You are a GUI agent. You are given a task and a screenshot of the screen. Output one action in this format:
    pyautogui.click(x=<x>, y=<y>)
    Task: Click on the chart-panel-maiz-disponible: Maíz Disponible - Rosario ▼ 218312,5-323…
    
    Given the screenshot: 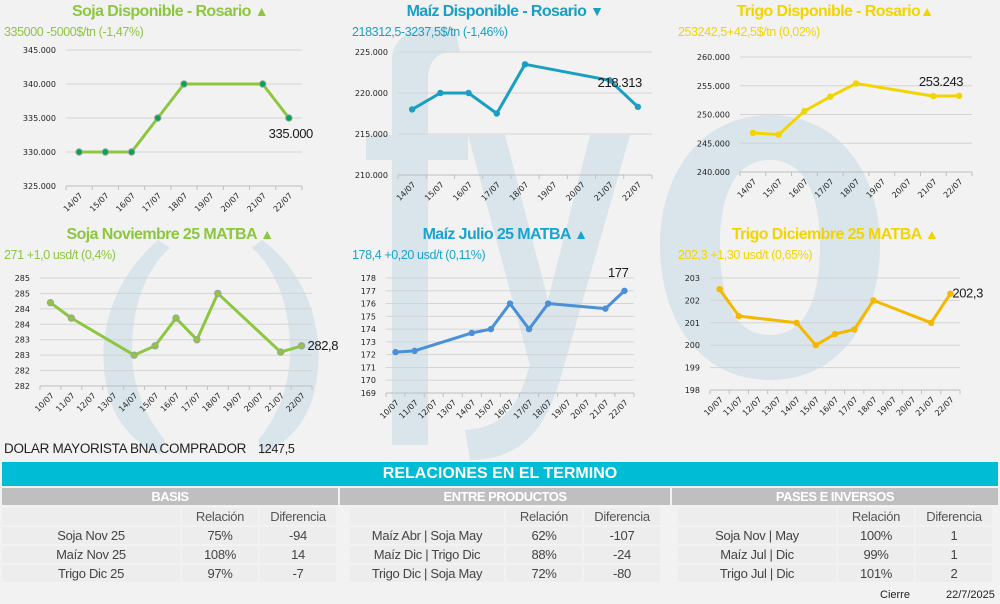 What is the action you would take?
    pyautogui.click(x=505, y=111)
    